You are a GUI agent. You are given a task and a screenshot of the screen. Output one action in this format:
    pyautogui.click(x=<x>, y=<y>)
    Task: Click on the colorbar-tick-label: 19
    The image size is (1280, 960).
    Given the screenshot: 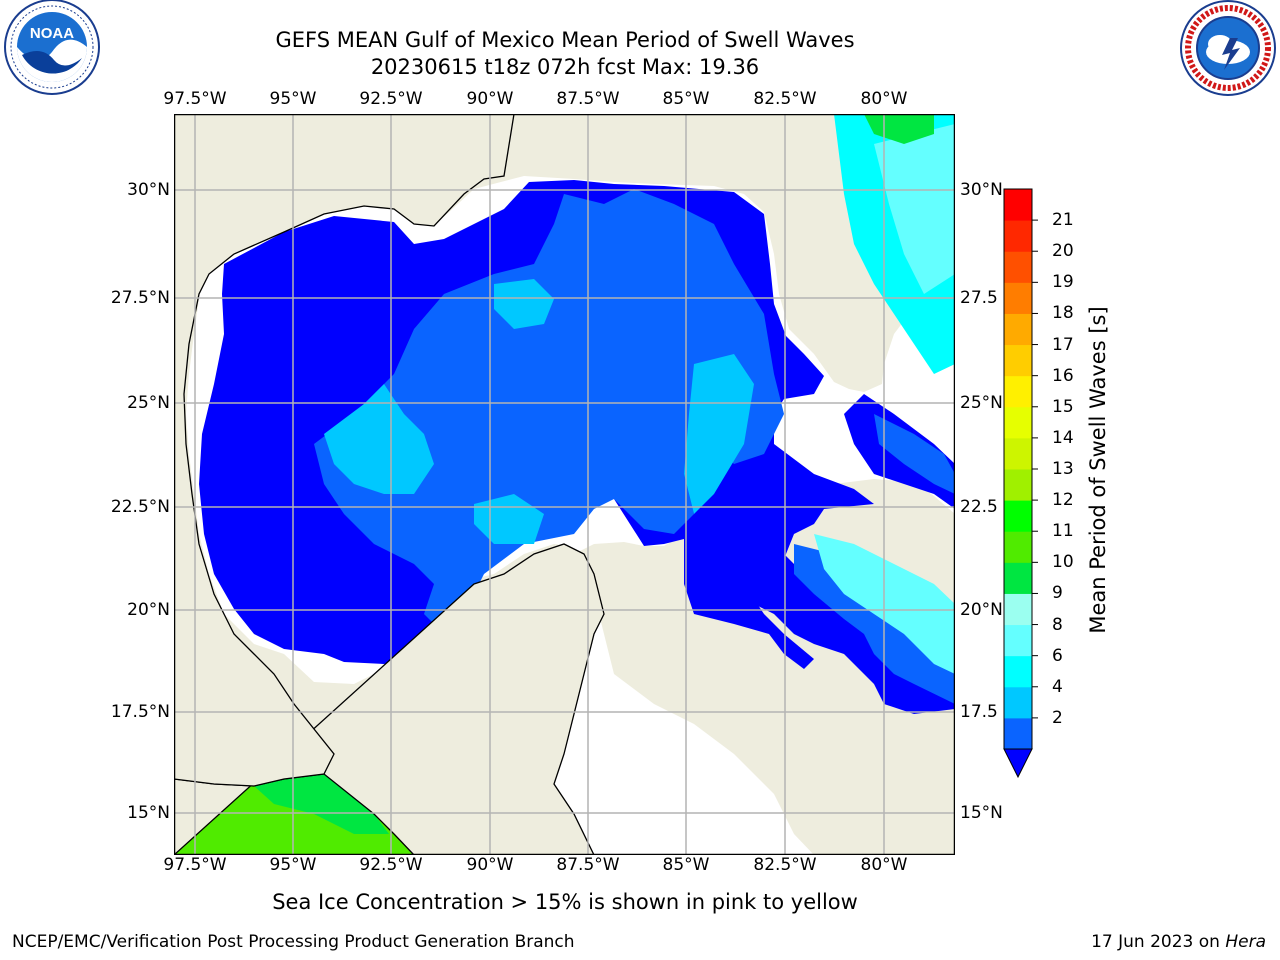 What is the action you would take?
    pyautogui.click(x=1063, y=282)
    